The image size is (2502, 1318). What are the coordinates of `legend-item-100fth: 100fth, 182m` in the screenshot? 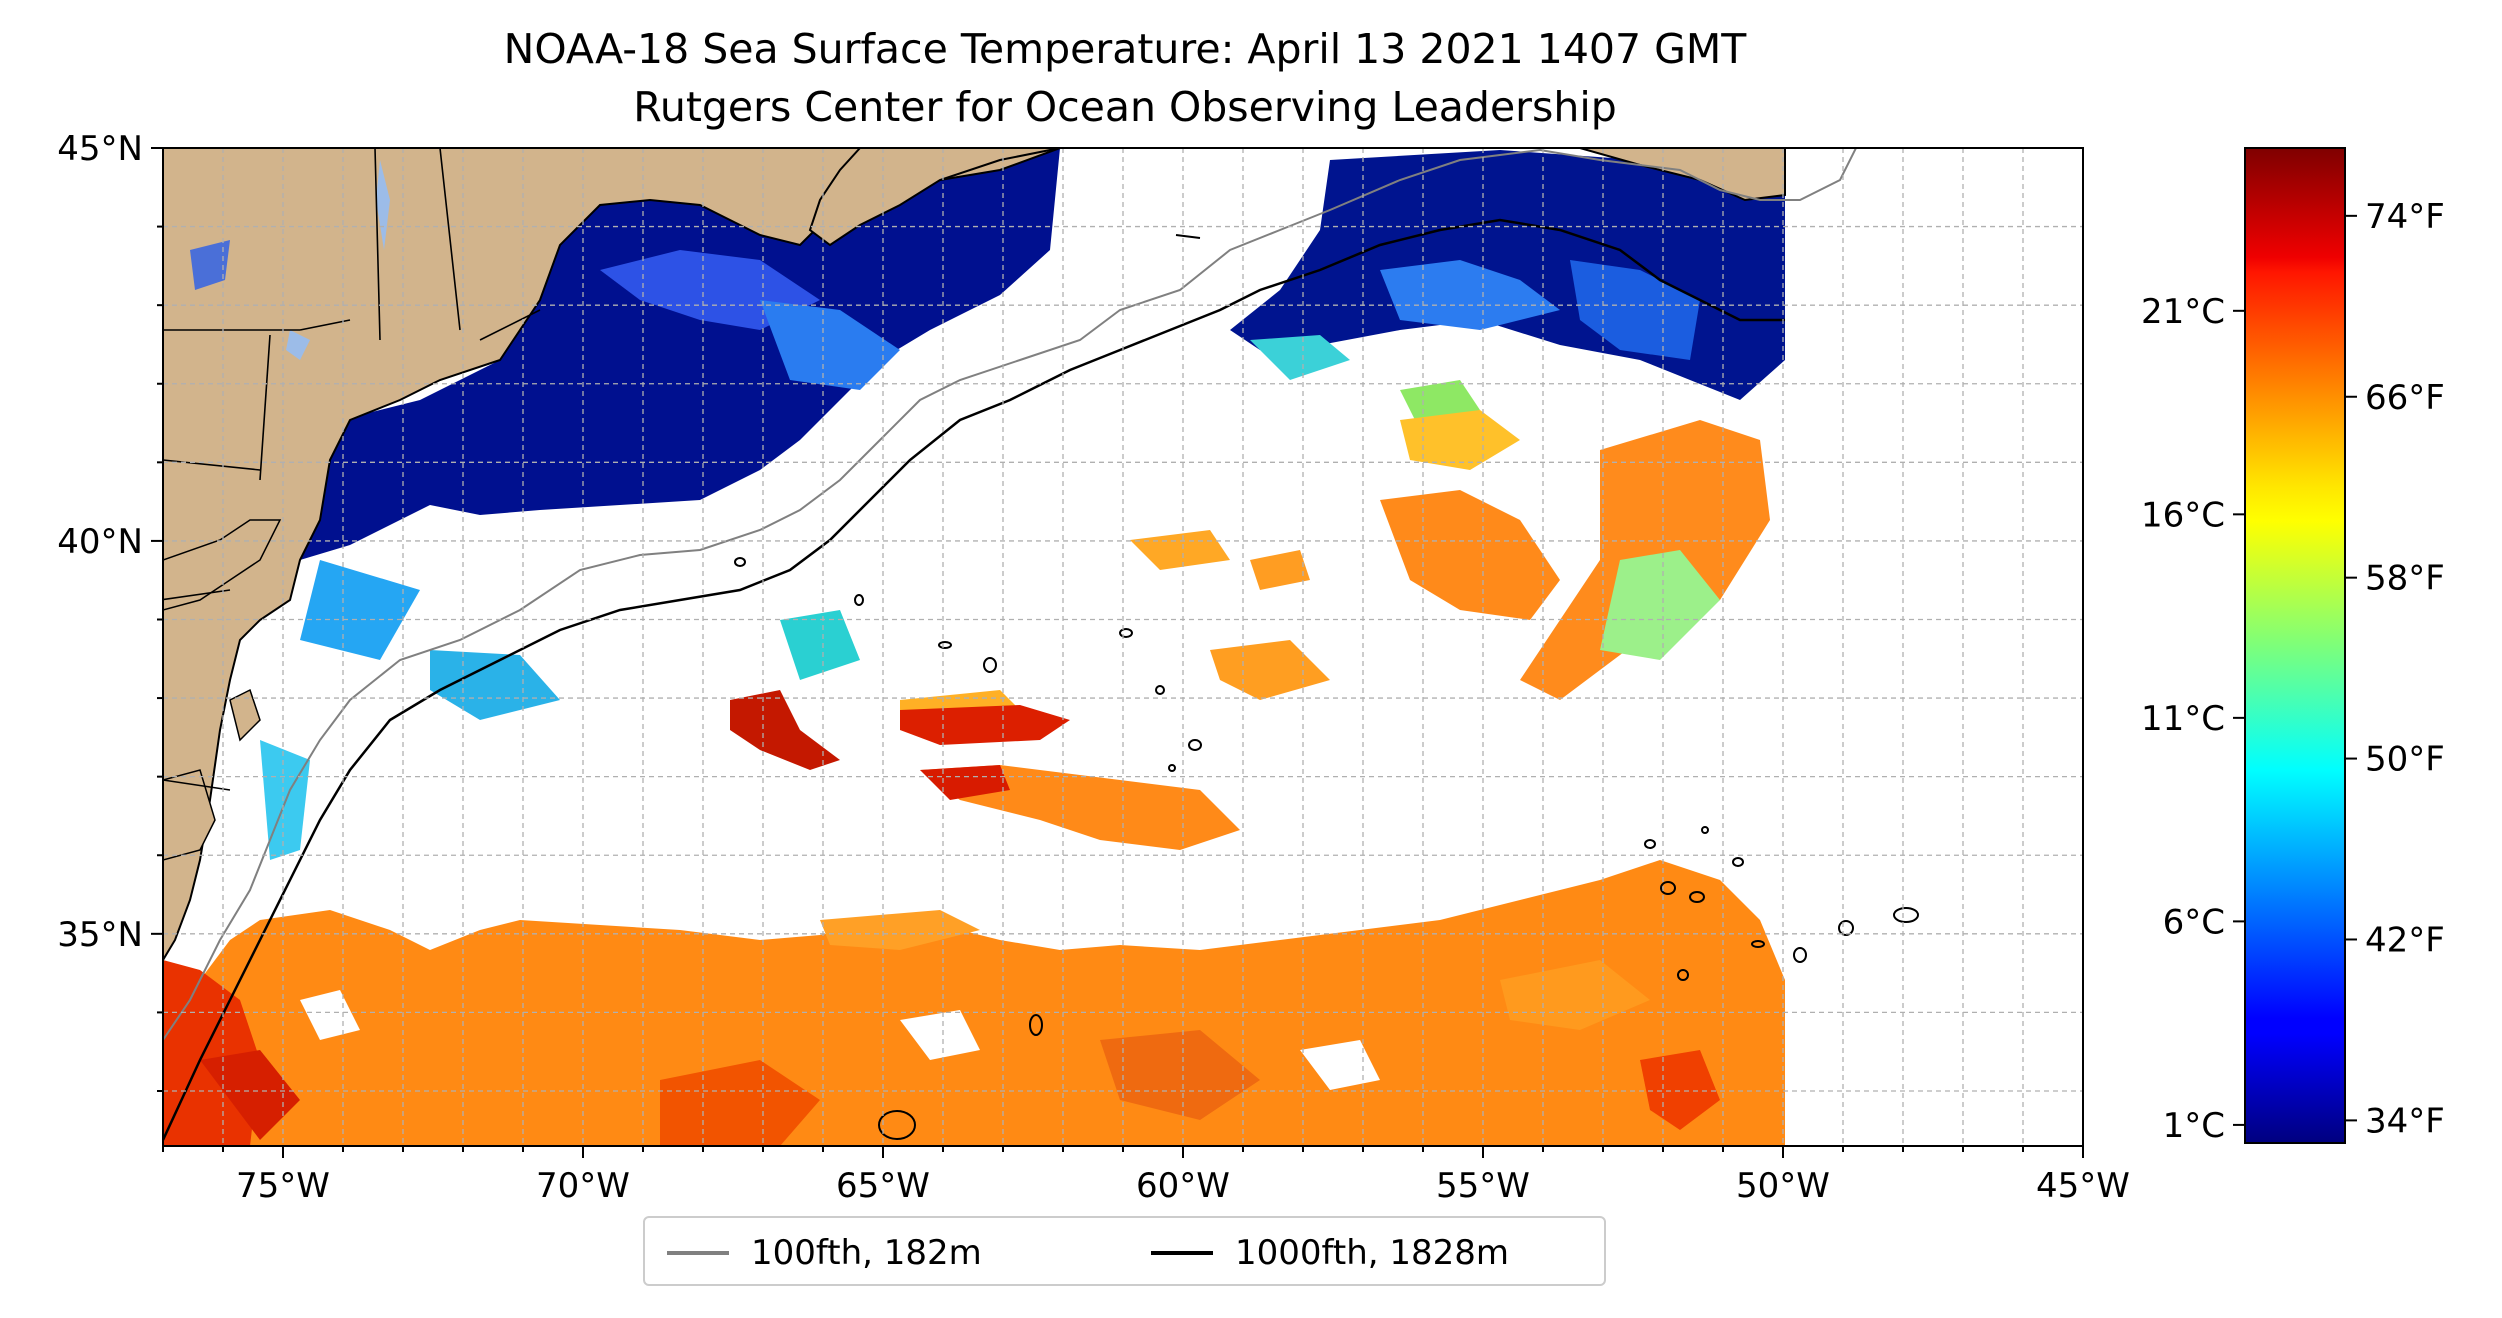 It's located at (824, 1253).